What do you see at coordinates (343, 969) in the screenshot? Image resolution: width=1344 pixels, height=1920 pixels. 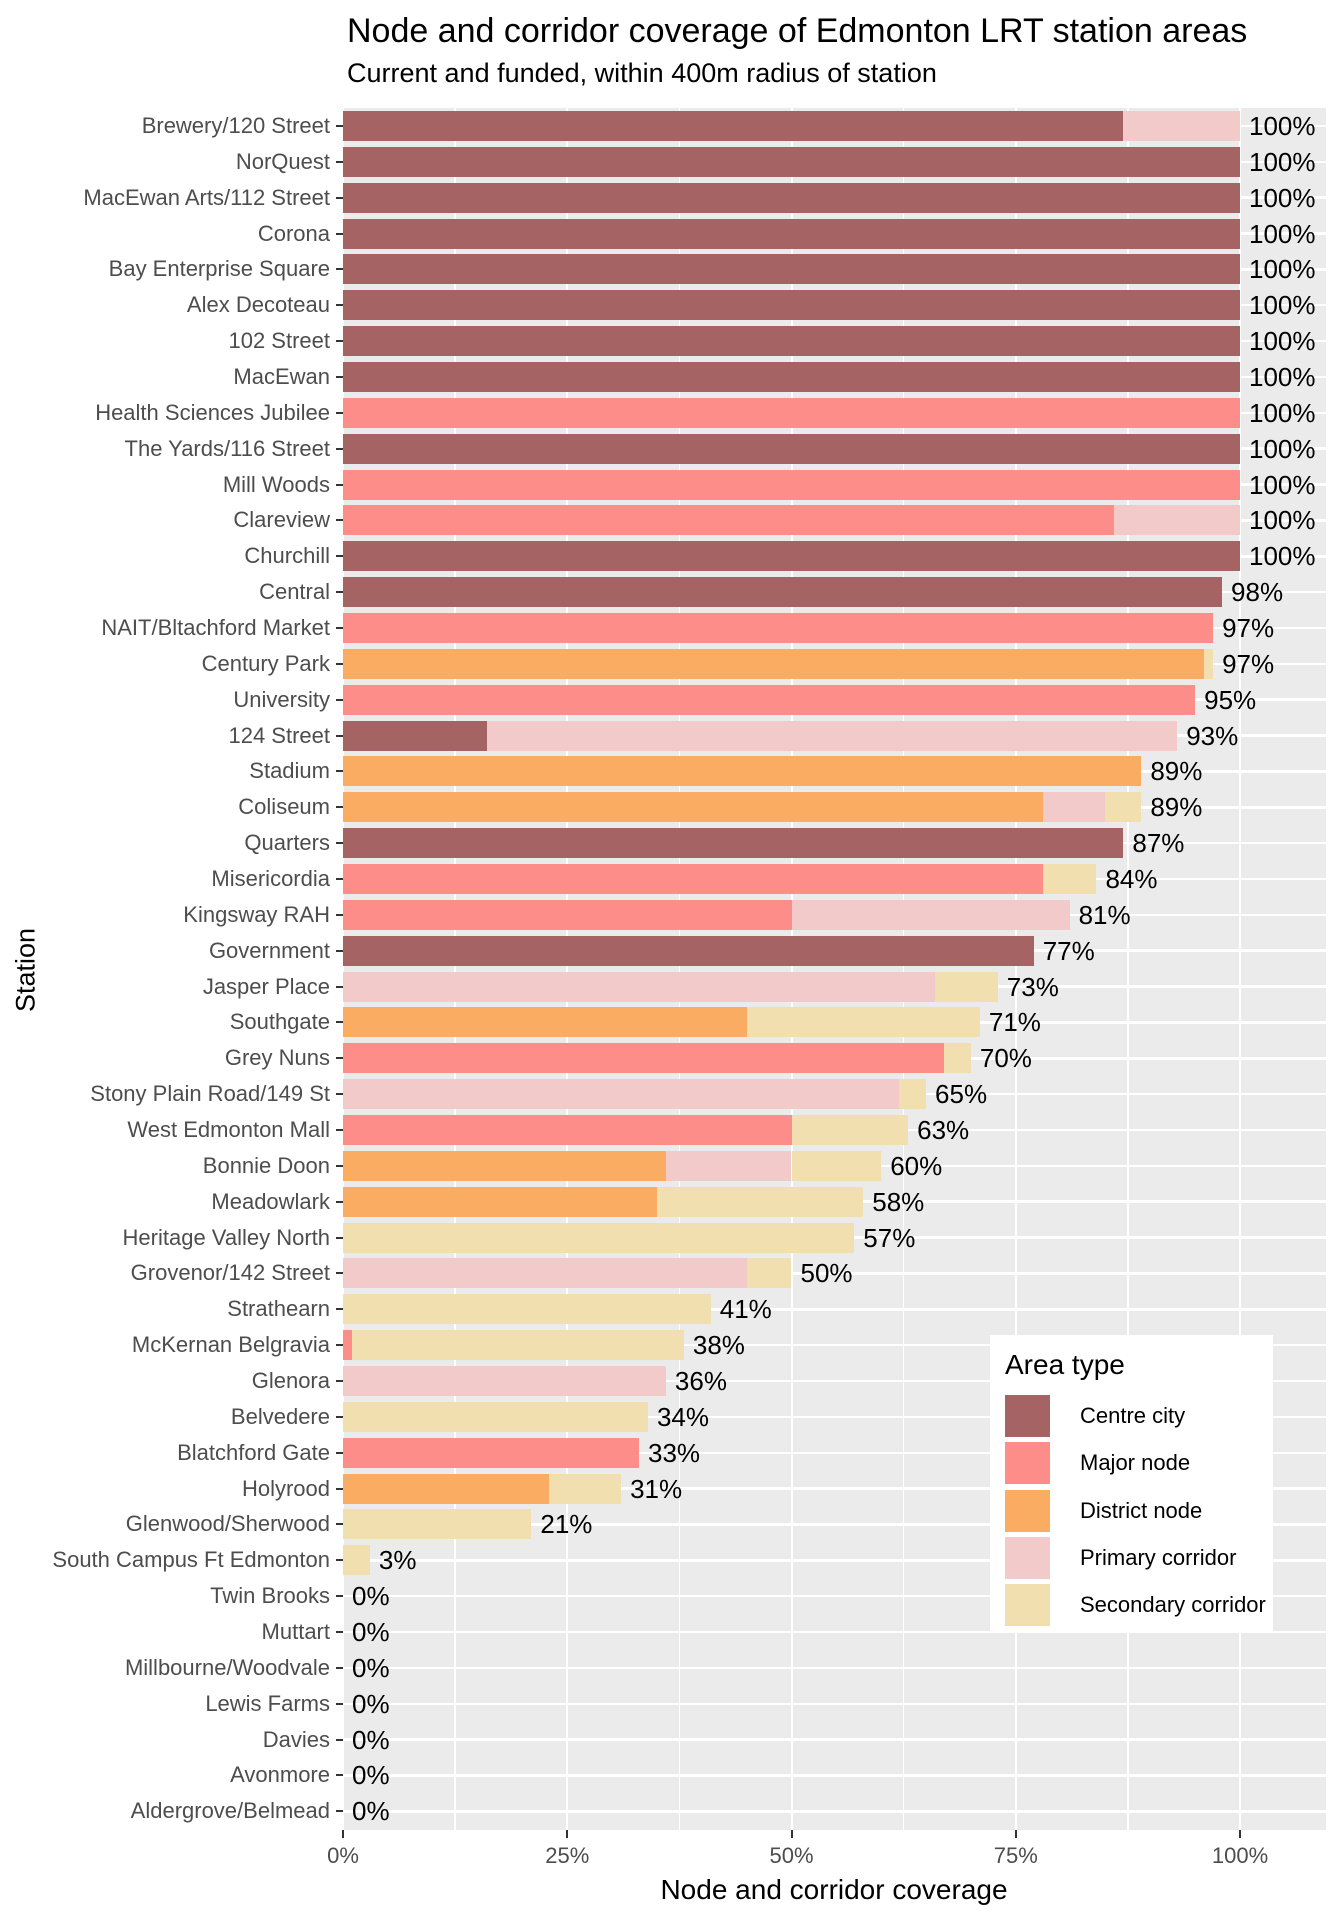 I see `major-gridline` at bounding box center [343, 969].